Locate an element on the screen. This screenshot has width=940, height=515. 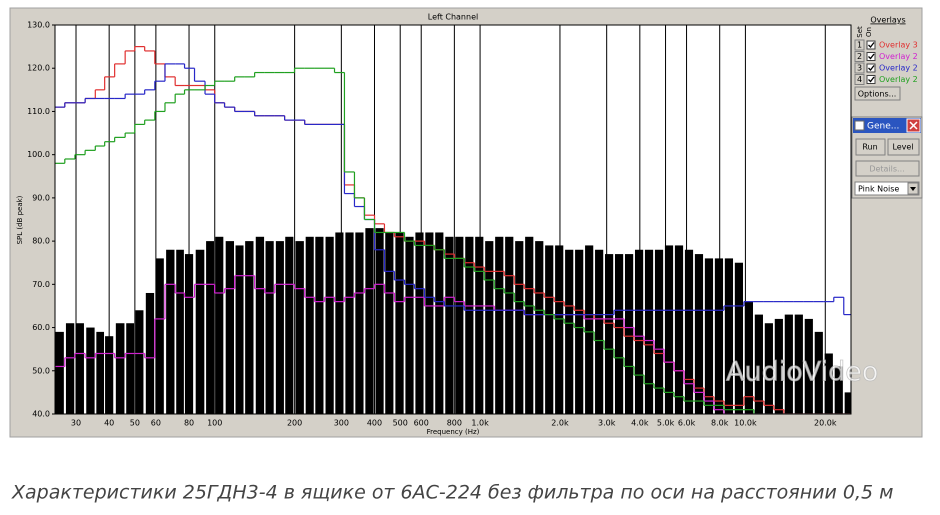
x-axis-label: Frequency (Hz) is located at coordinates (453, 432).